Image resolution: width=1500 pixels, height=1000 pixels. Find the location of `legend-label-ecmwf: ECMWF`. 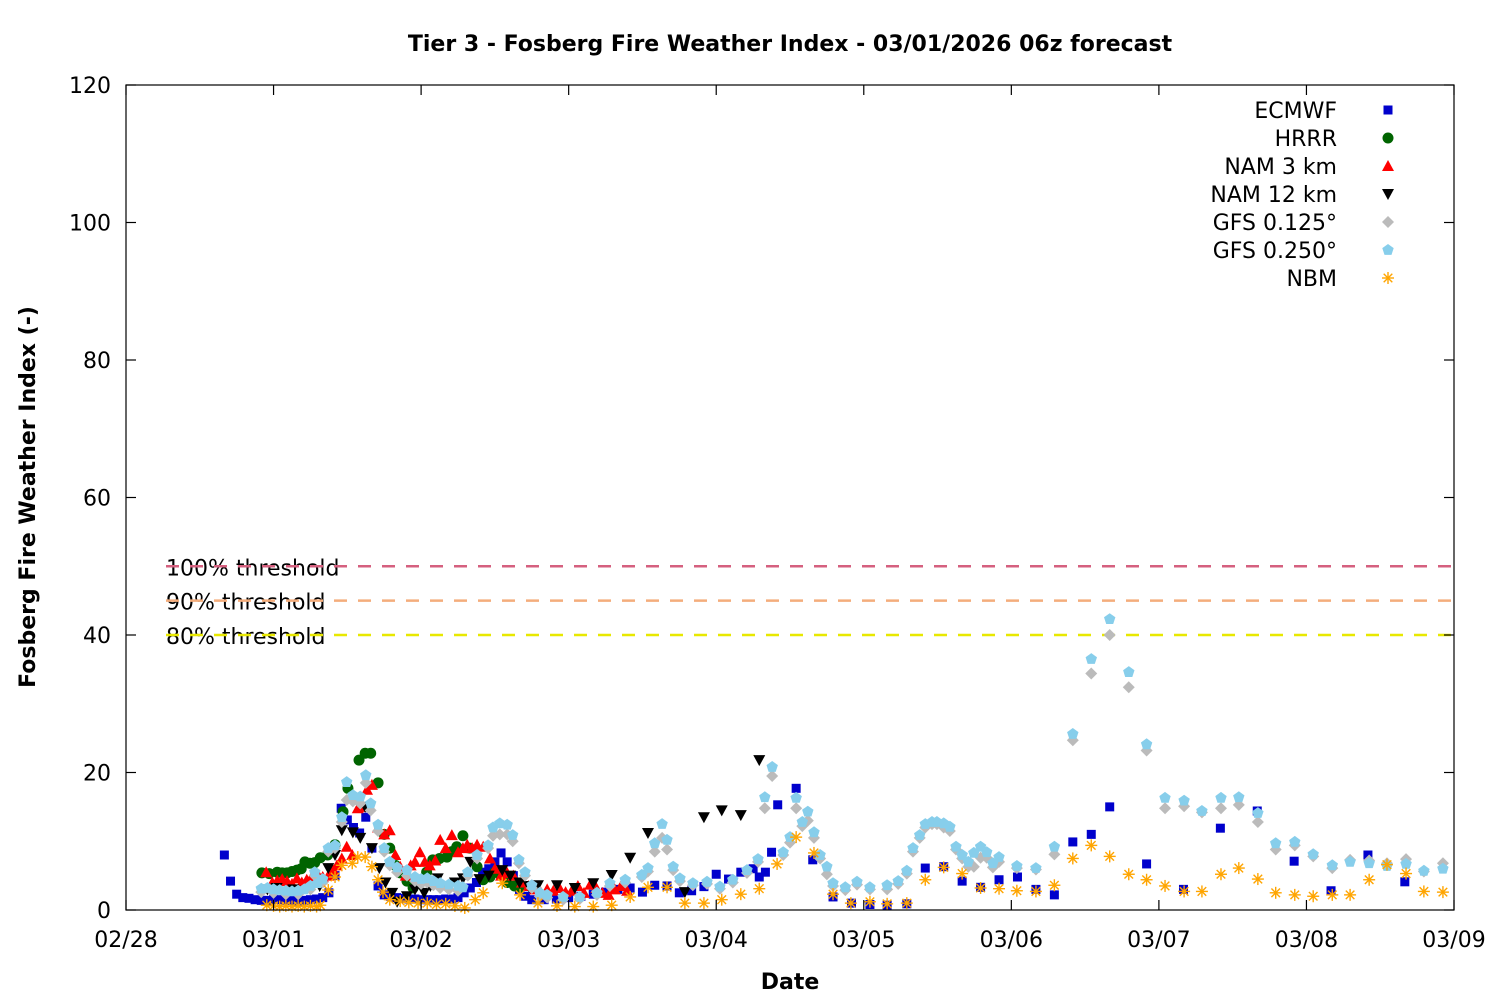

legend-label-ecmwf: ECMWF is located at coordinates (1295, 111).